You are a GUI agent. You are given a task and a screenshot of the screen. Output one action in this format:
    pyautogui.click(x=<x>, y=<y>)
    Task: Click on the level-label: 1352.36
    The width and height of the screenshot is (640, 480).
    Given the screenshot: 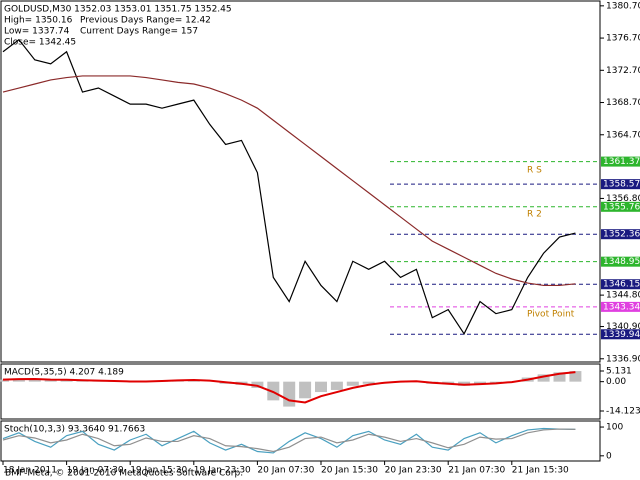 What is the action you would take?
    pyautogui.click(x=621, y=235)
    